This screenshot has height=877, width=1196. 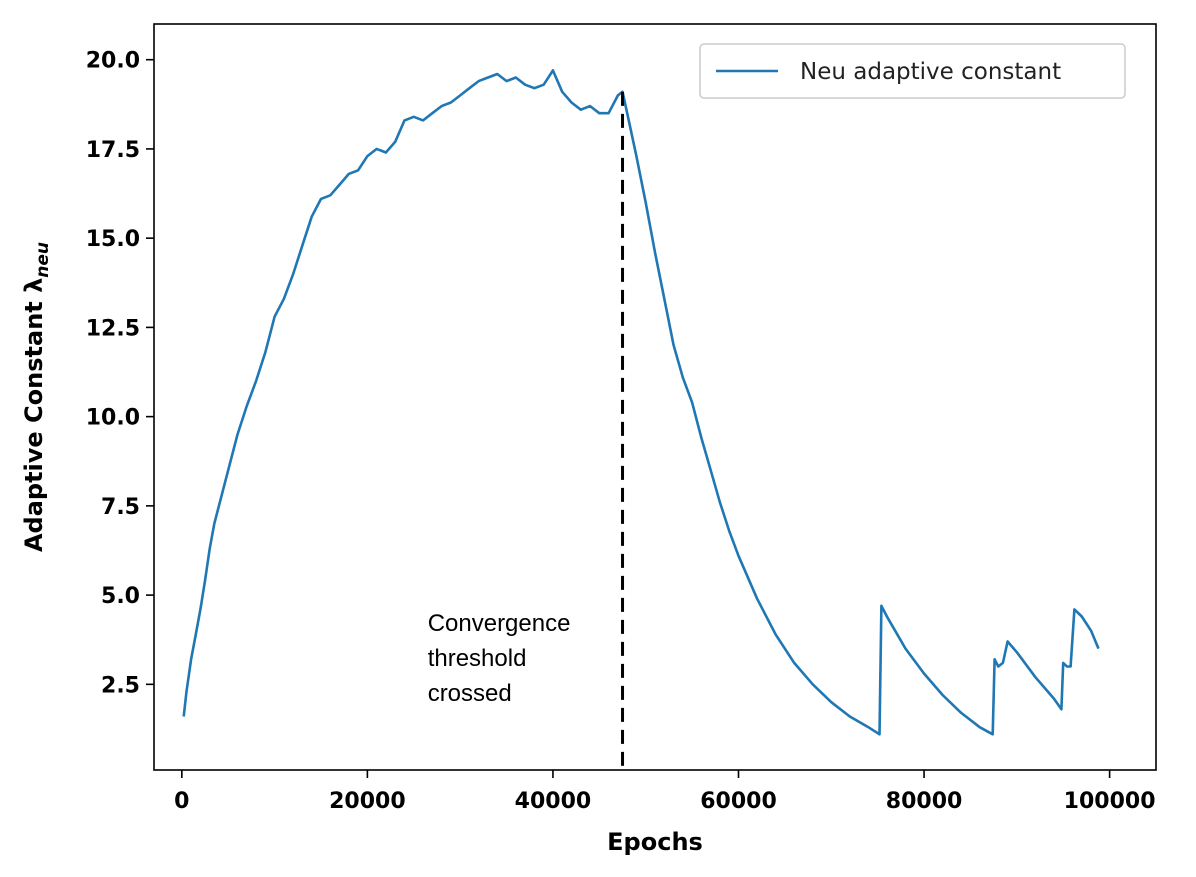 What do you see at coordinates (120, 685) in the screenshot?
I see `y-tick-label: 2.5` at bounding box center [120, 685].